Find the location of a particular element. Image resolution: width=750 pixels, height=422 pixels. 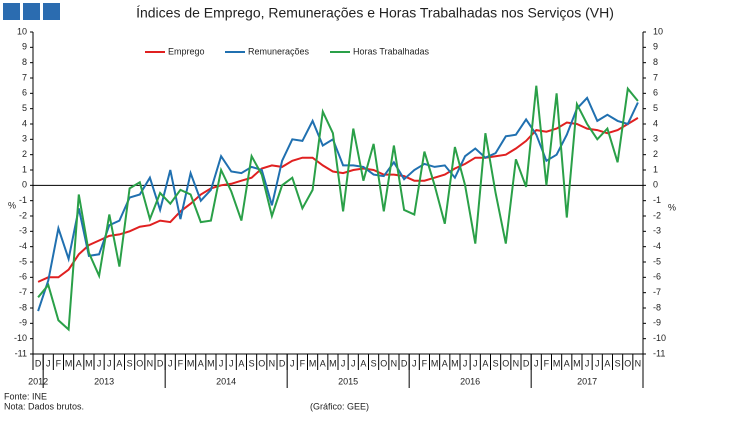

y2-axis-label: % is located at coordinates (672, 207).